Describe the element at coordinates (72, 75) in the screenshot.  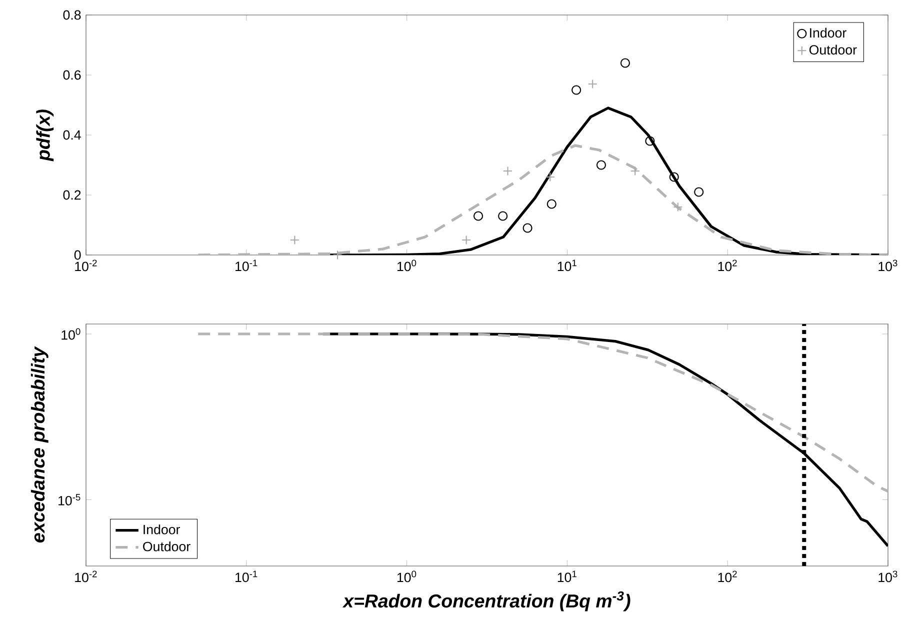
I see `y-tick-label: 0.6` at that location.